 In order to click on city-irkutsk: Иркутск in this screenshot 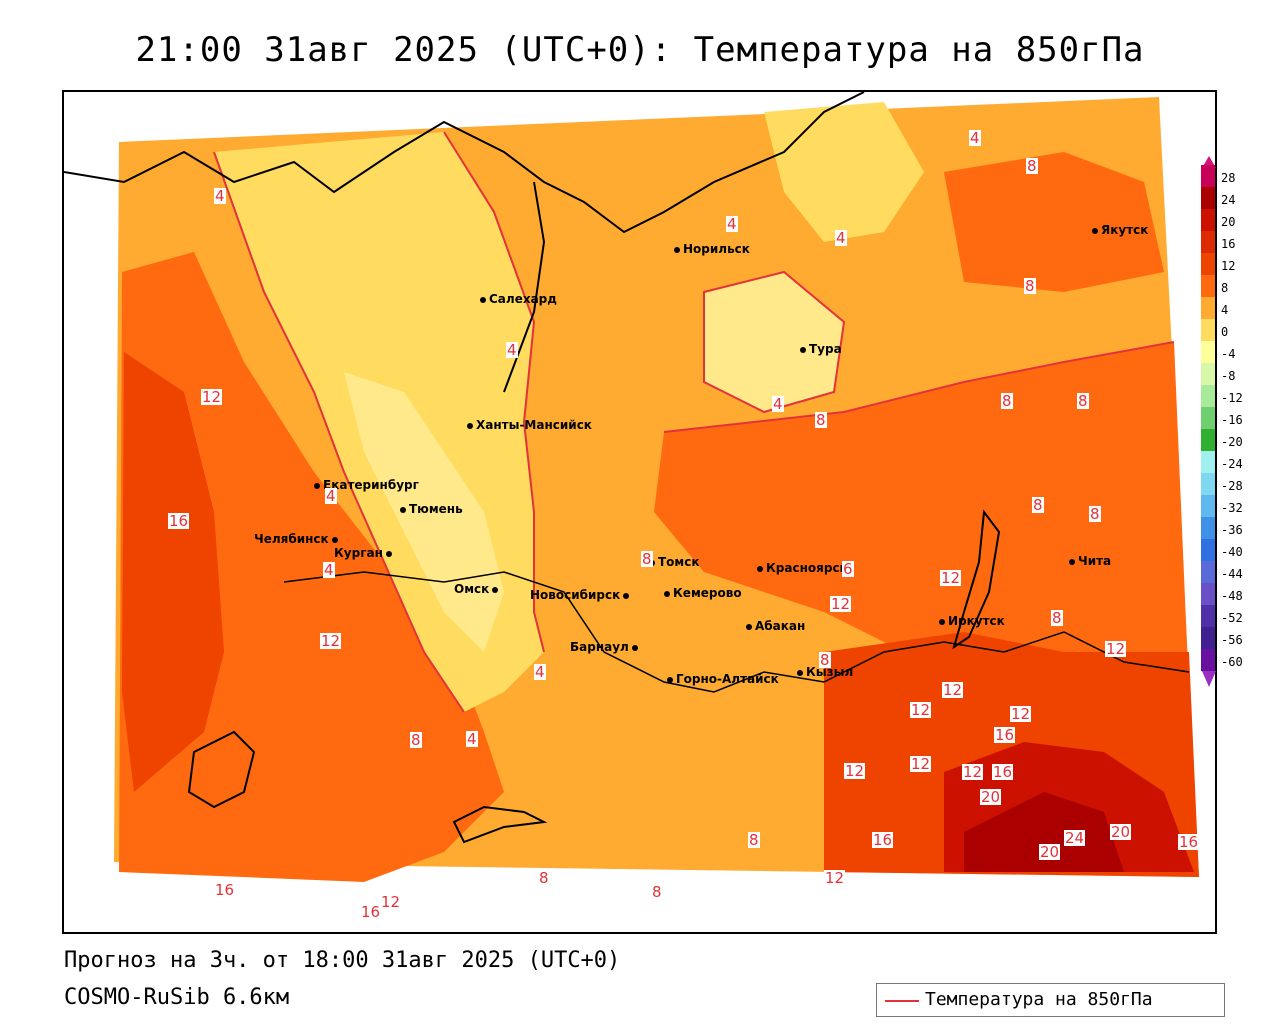, I will do `click(972, 621)`.